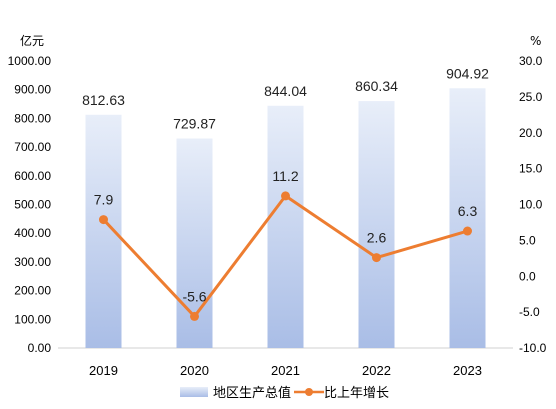 The width and height of the screenshot is (556, 409). Describe the element at coordinates (194, 370) in the screenshot. I see `x-tick-label: 2020` at that location.